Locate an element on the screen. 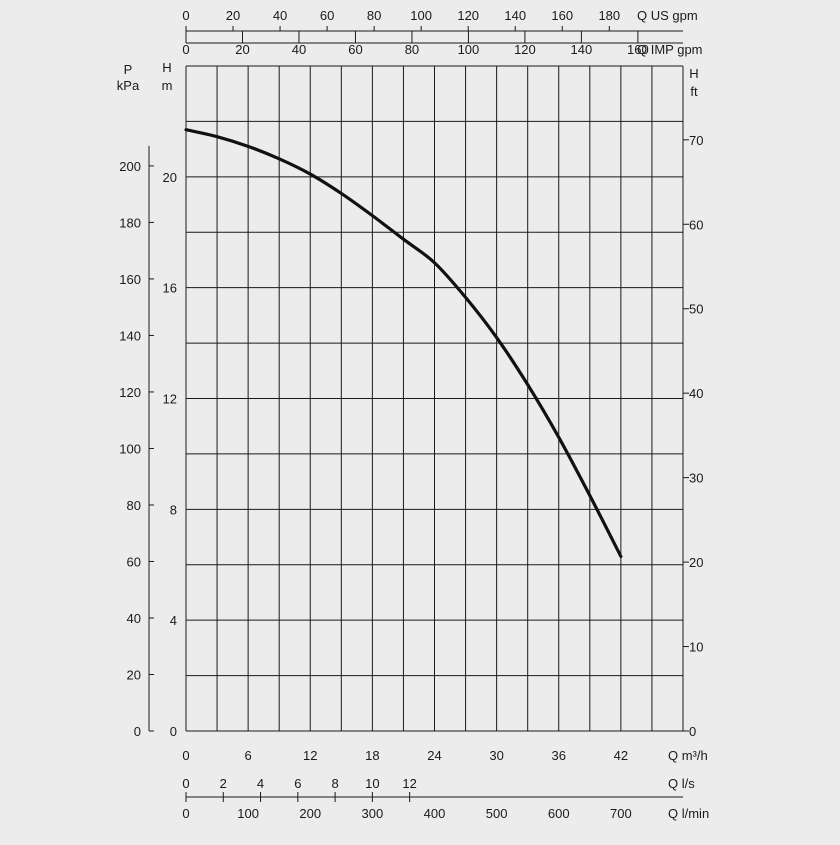  bottom-ls-tick-label: 0 is located at coordinates (185, 783).